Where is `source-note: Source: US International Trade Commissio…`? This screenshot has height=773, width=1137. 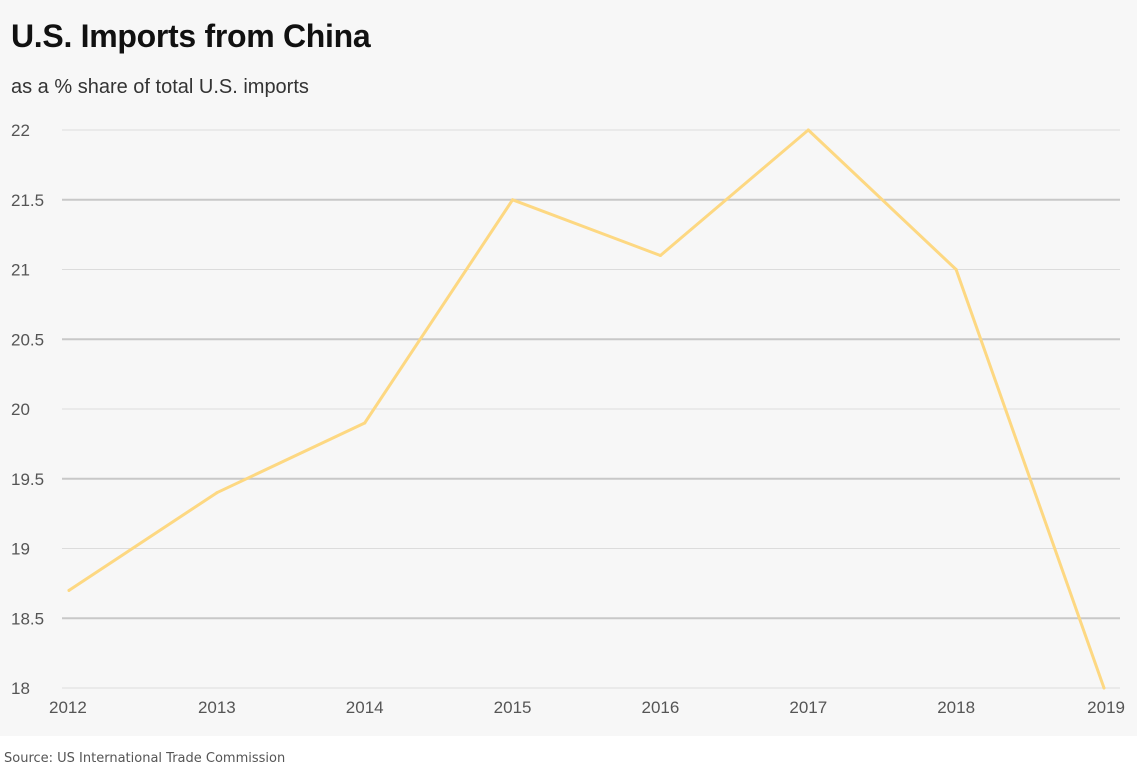
source-note: Source: US International Trade Commissio… is located at coordinates (145, 758).